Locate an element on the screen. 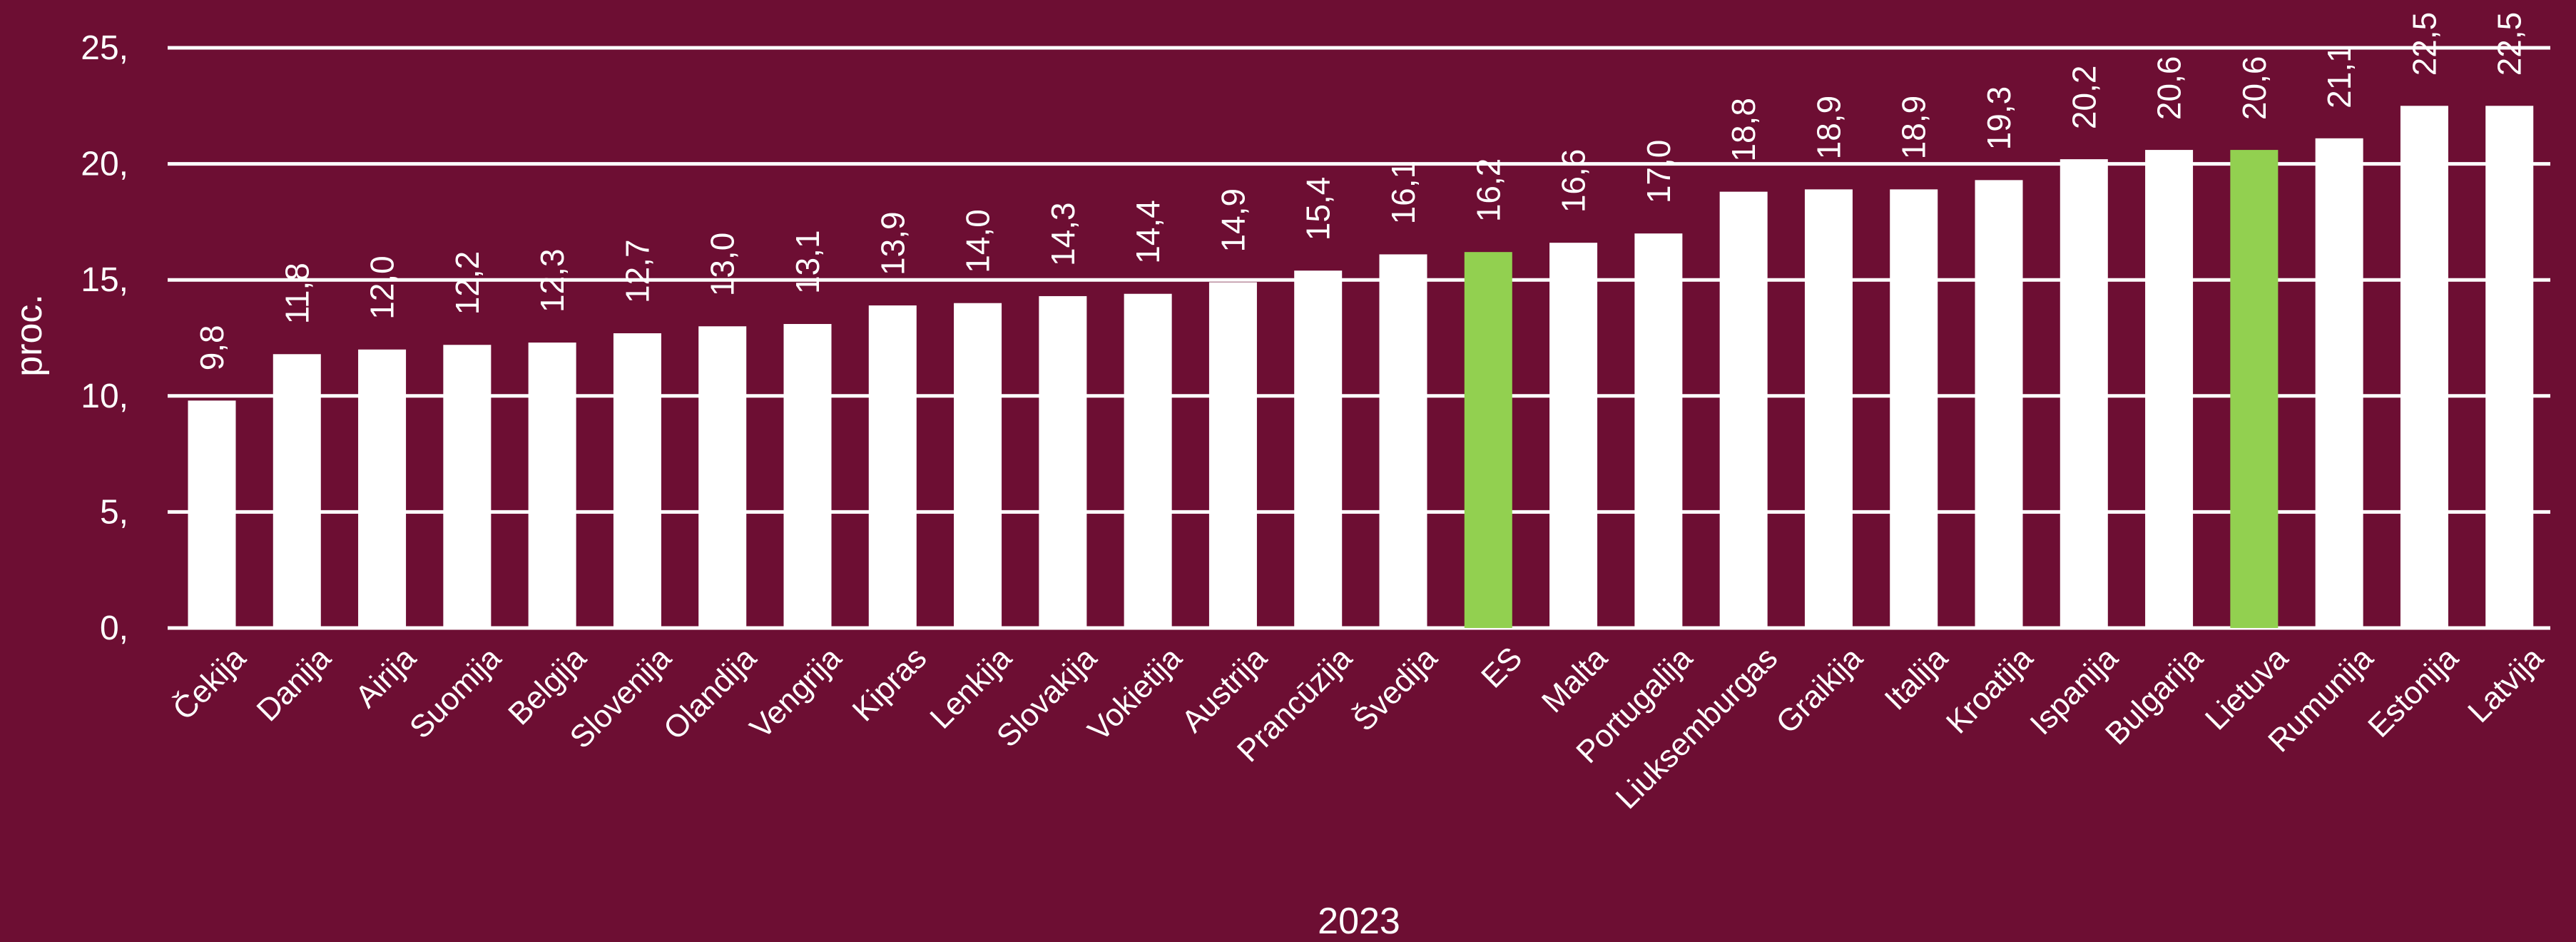 This screenshot has height=942, width=2576. y-tick-label: 0, is located at coordinates (114, 628).